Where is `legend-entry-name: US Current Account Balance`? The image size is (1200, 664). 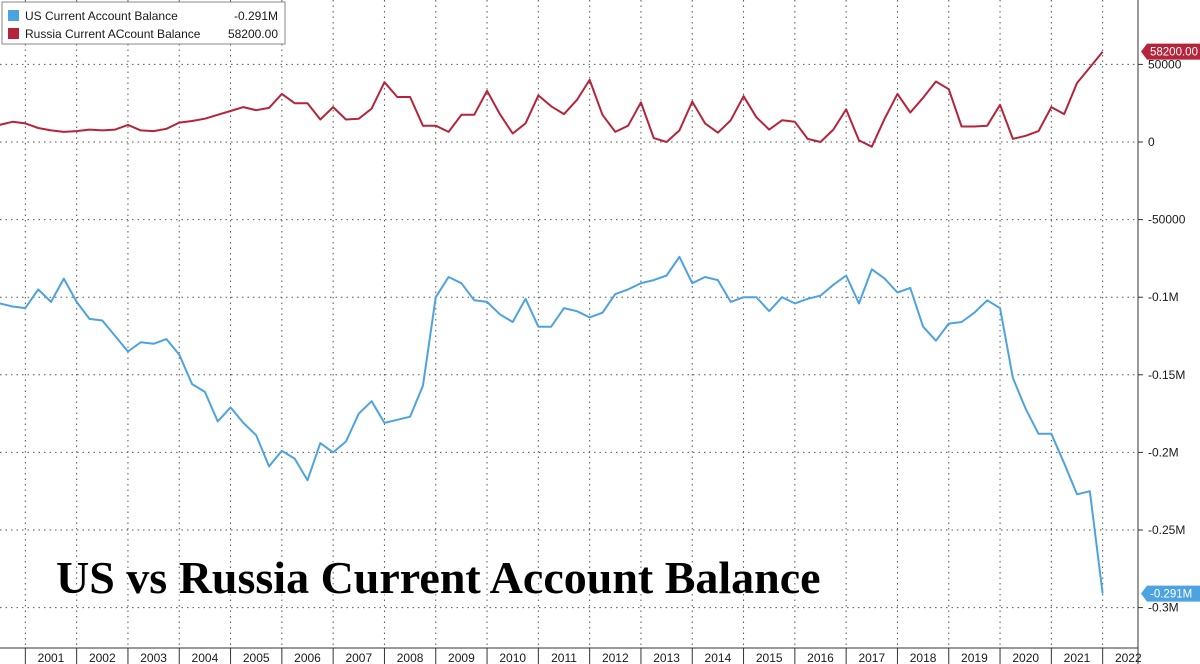 legend-entry-name: US Current Account Balance is located at coordinates (101, 16).